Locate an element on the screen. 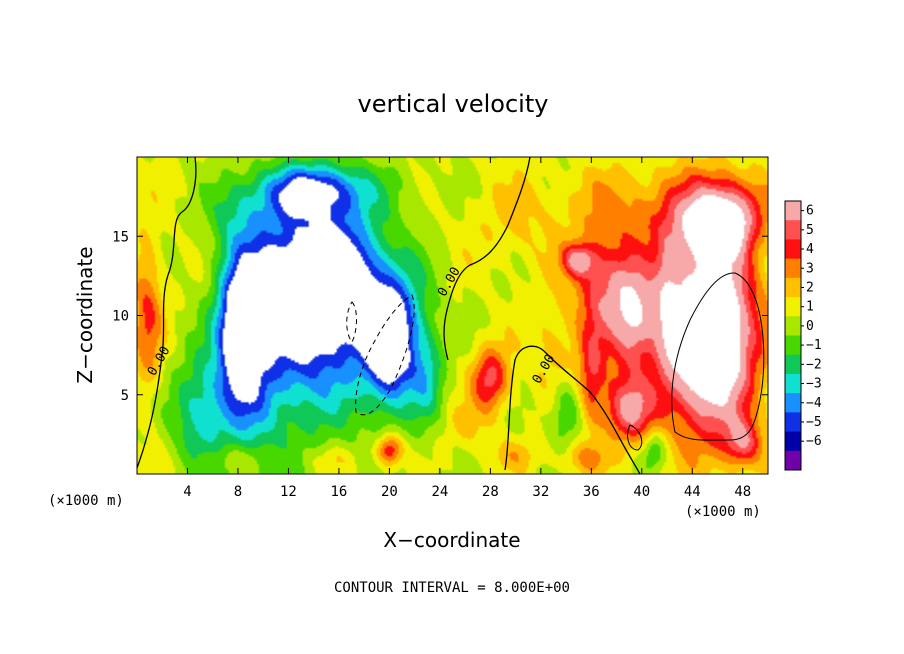  colorbar-label: 0 is located at coordinates (810, 326).